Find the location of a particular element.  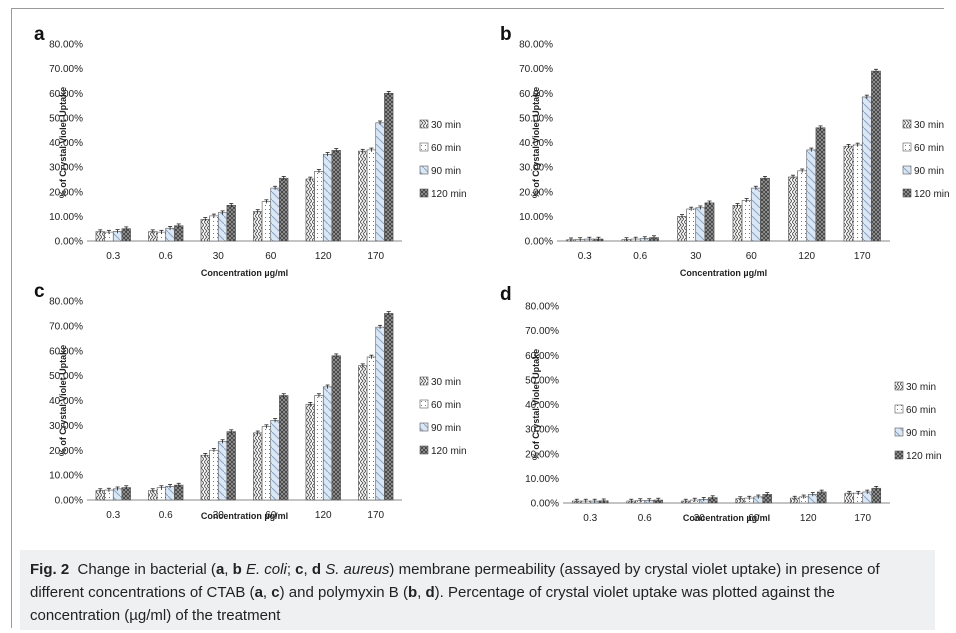

panel-letter: b is located at coordinates (506, 34).